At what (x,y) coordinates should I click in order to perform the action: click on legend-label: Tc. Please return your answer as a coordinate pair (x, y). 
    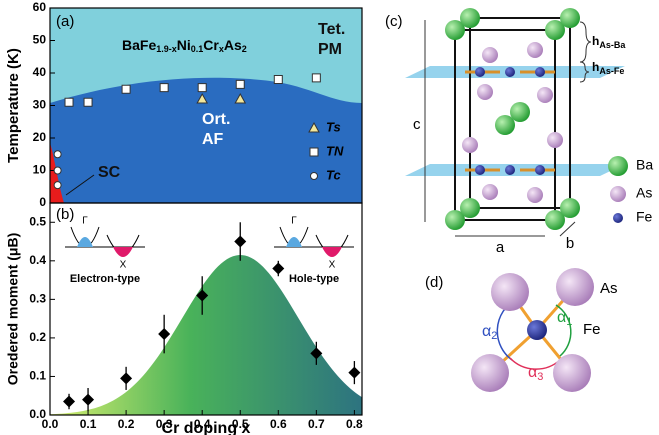
    Looking at the image, I should click on (333, 174).